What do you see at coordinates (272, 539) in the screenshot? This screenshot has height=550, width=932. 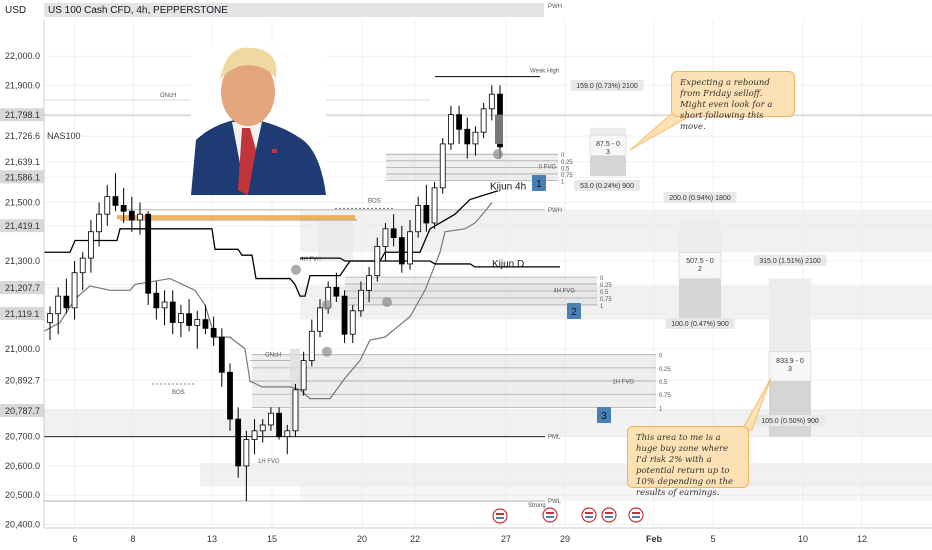 I see `x-axis-tick-label: 15` at bounding box center [272, 539].